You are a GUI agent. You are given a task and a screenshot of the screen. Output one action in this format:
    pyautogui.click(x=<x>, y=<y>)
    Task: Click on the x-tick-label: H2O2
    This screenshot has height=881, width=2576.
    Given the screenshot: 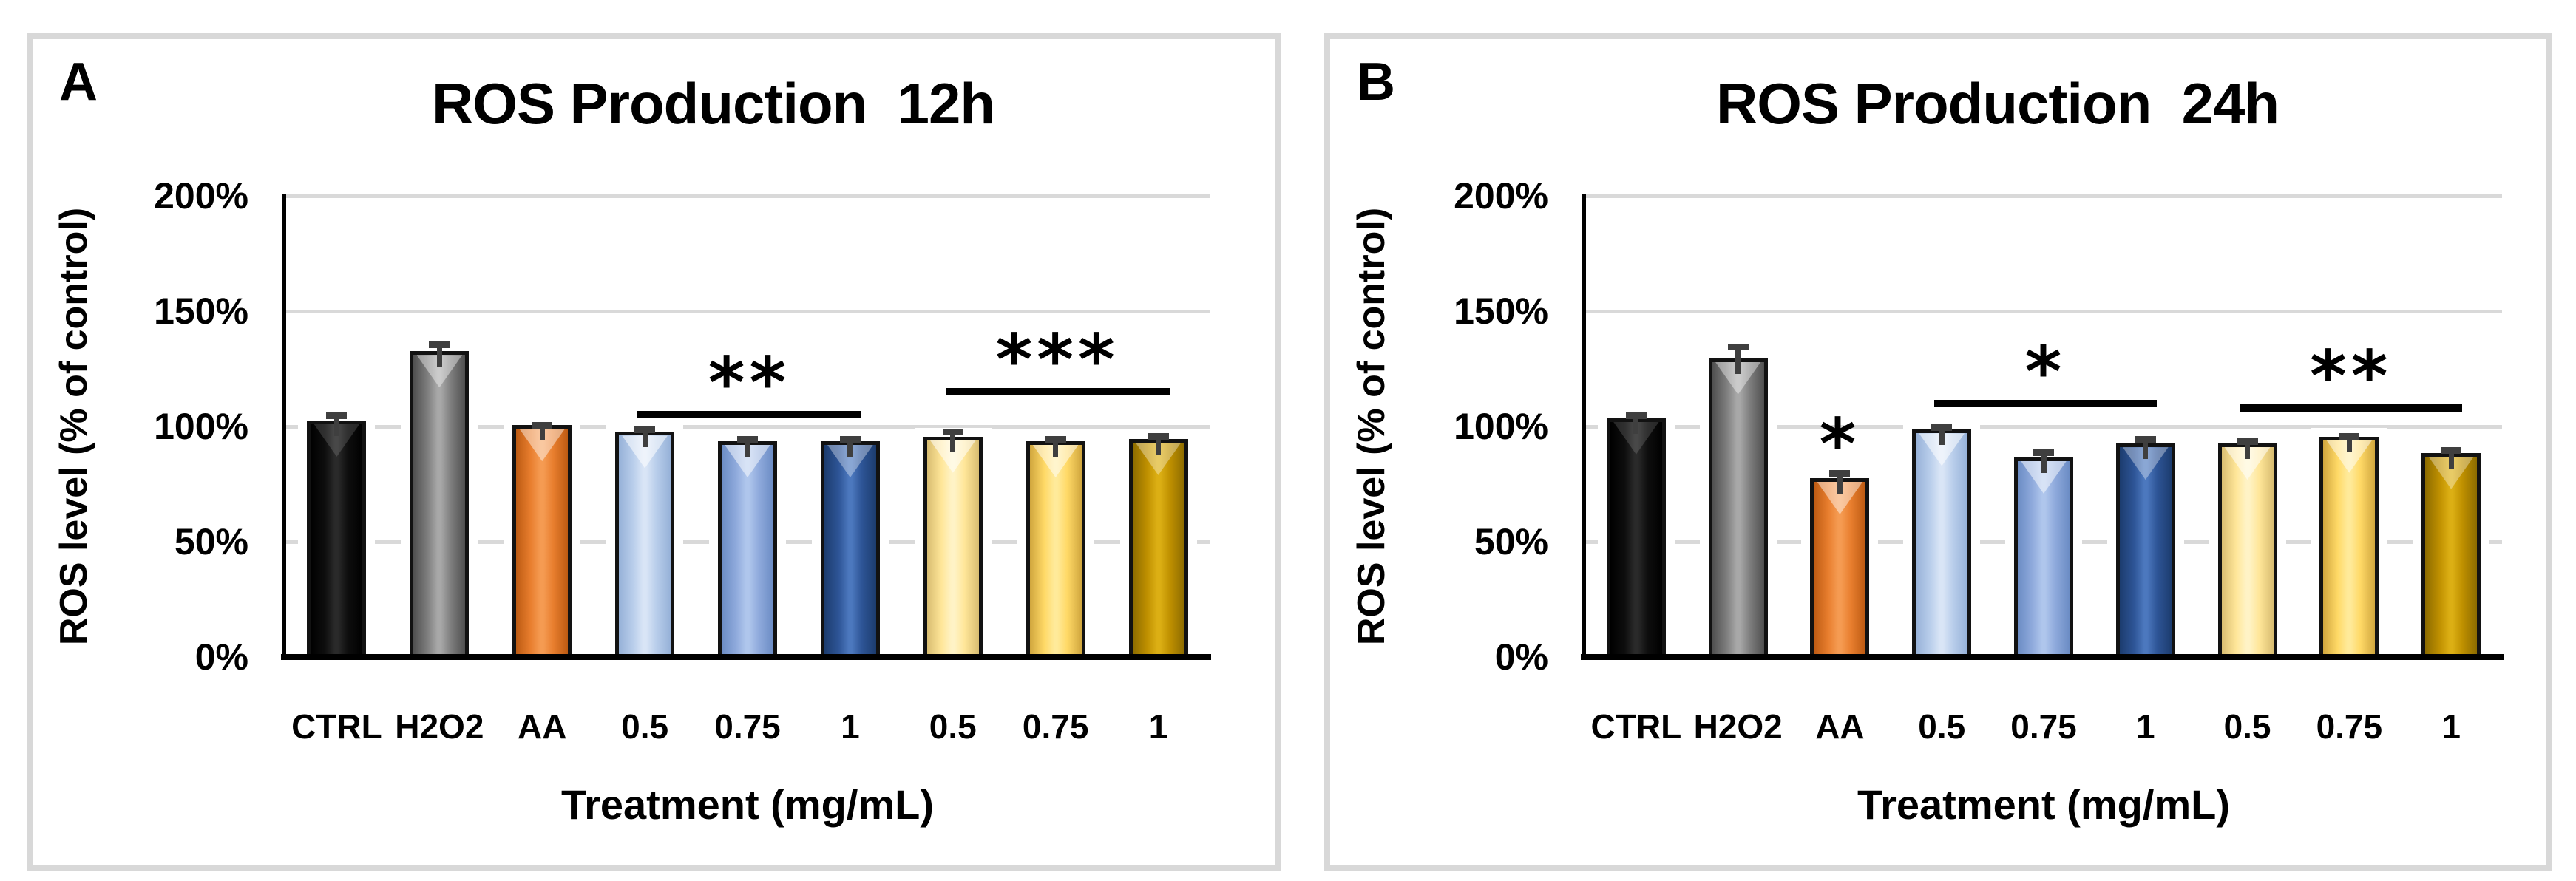 What is the action you would take?
    pyautogui.click(x=439, y=726)
    